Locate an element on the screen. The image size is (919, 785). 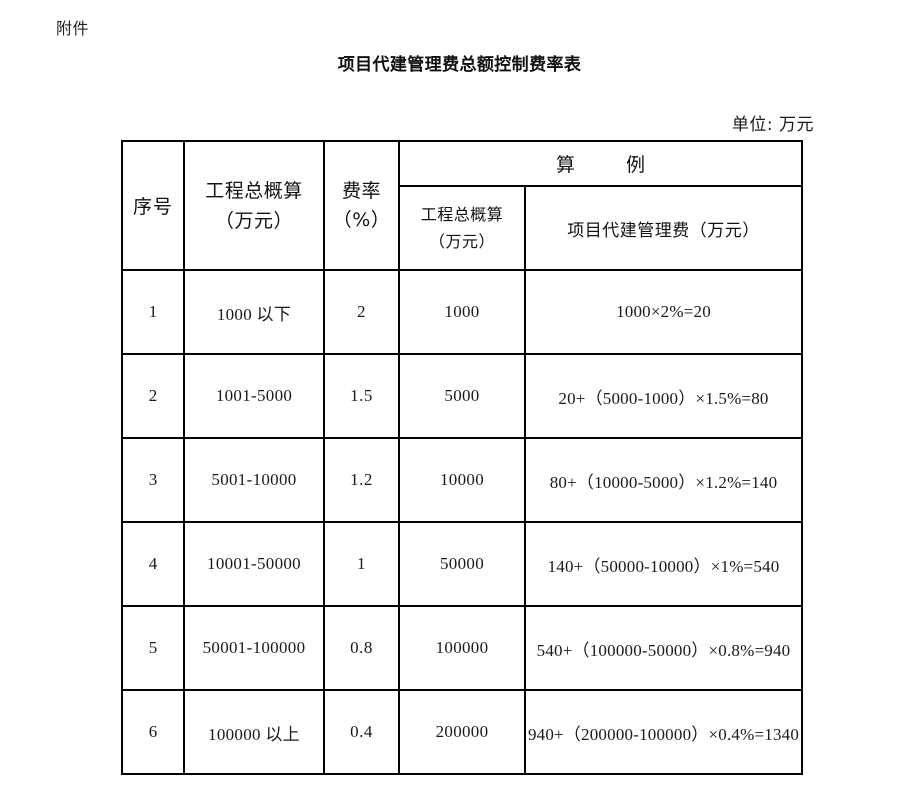
cell-rate: 1 is located at coordinates (361, 564).